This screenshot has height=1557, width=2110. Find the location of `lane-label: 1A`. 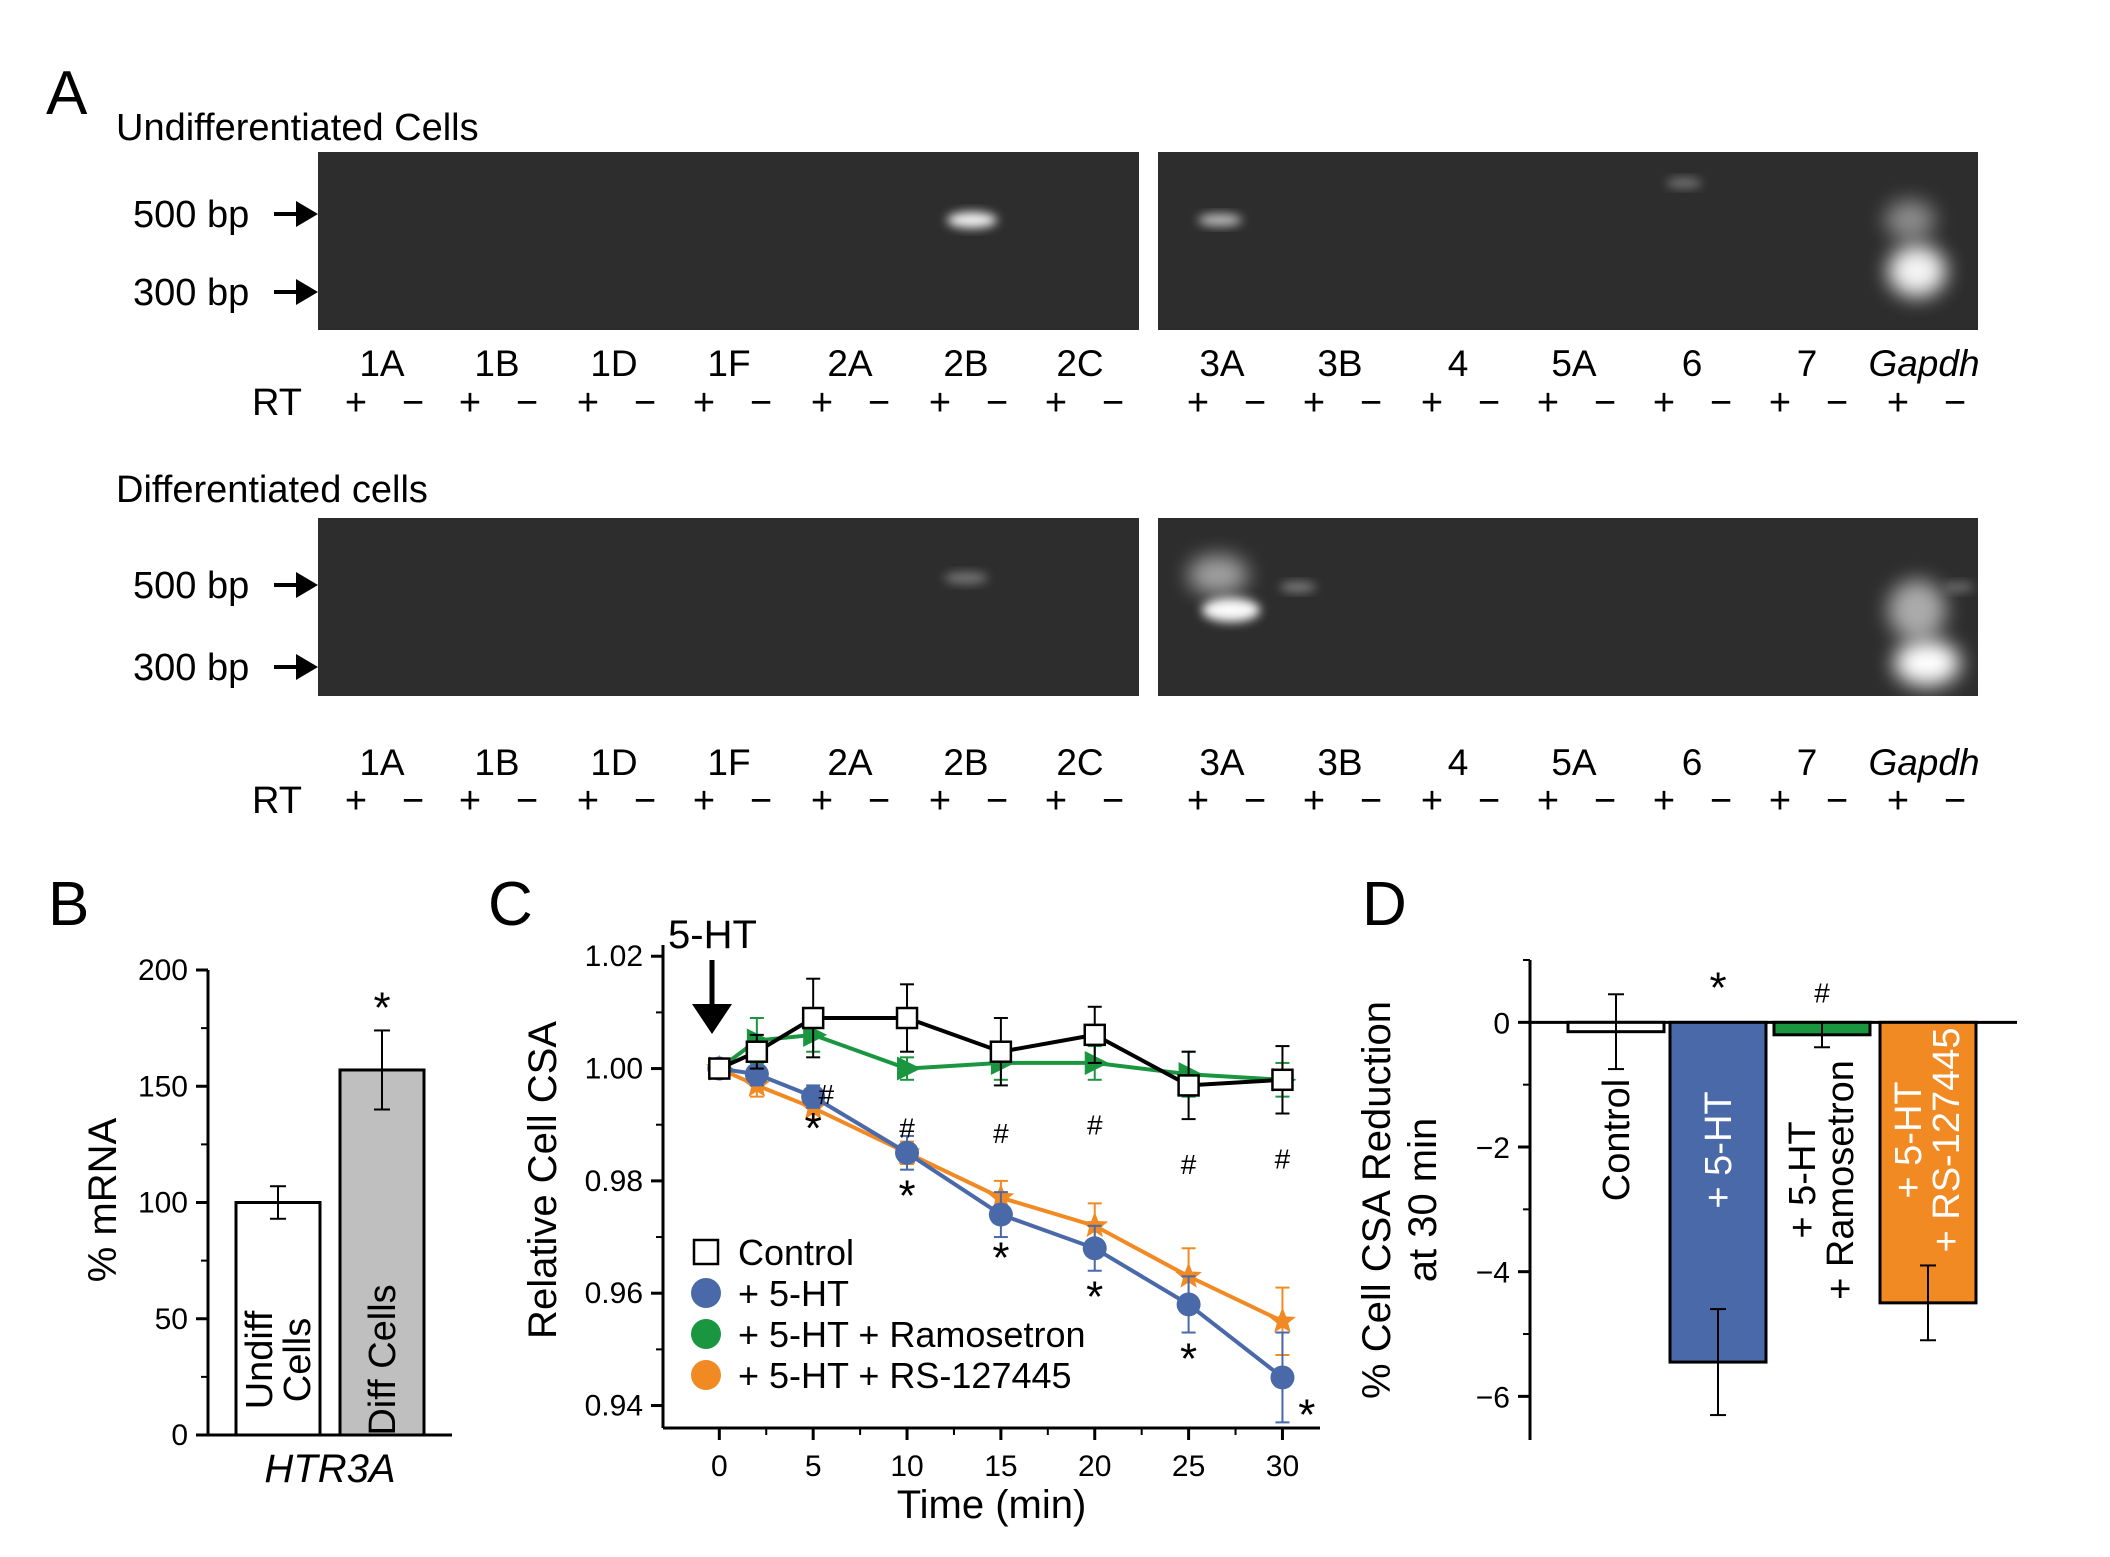

lane-label: 1A is located at coordinates (382, 762).